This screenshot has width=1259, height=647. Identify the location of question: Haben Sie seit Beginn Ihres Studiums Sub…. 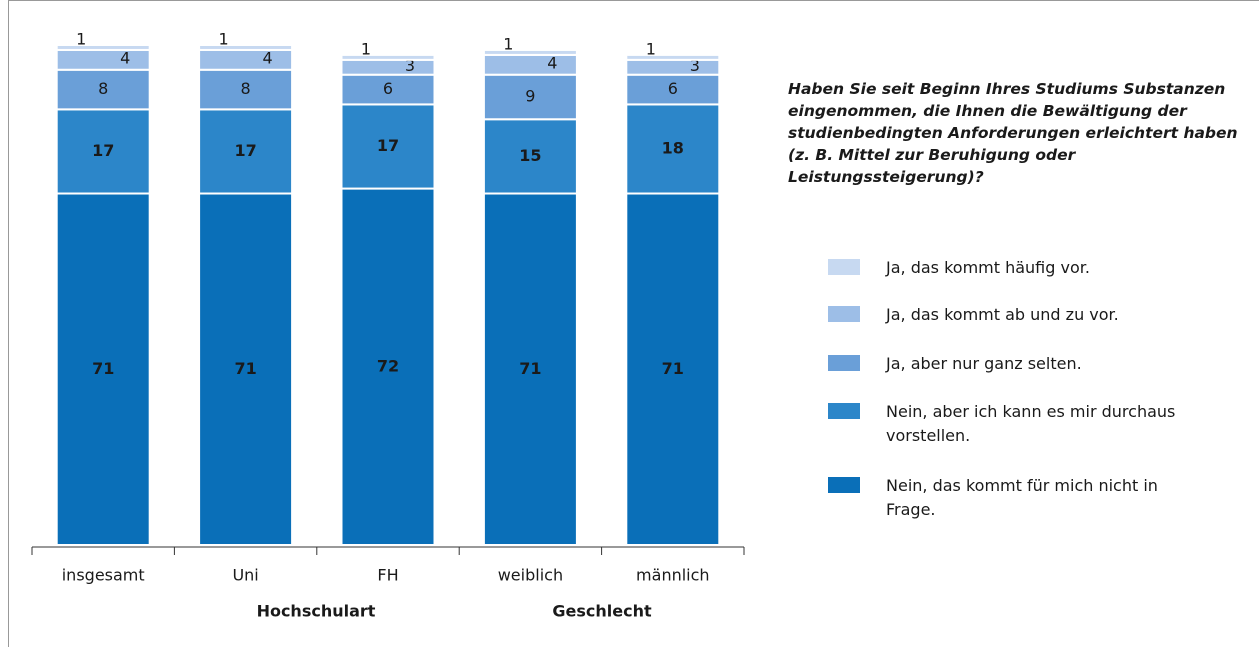
(1013, 133).